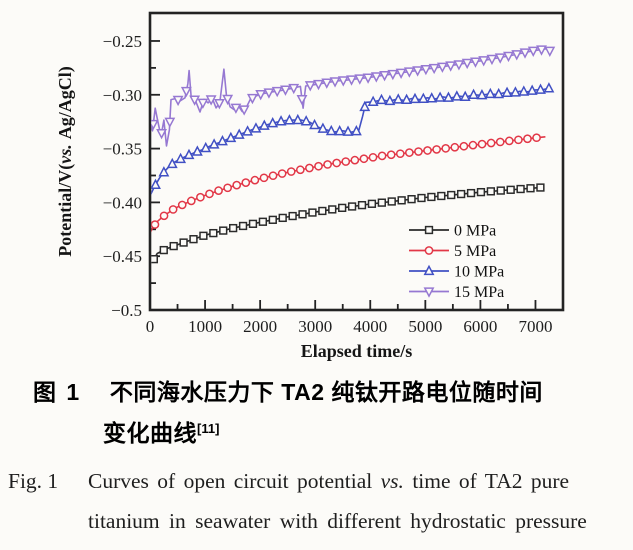  I want to click on series-15-mpa, so click(353, 96).